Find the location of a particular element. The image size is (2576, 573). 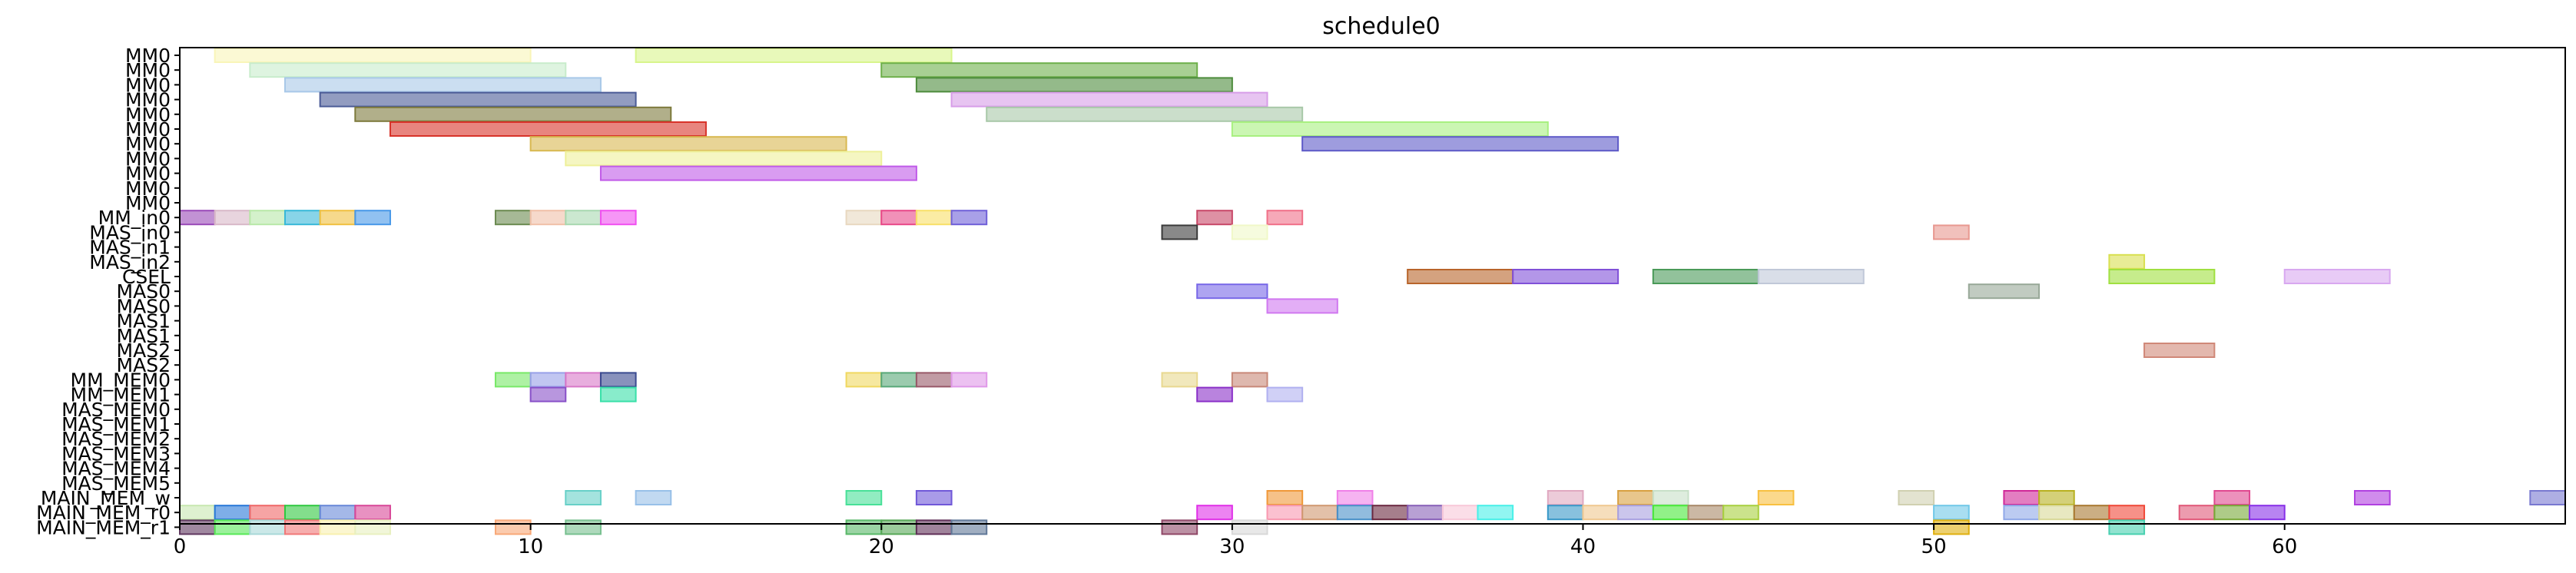

y-tick-label: MM_MEM1 is located at coordinates (121, 395).